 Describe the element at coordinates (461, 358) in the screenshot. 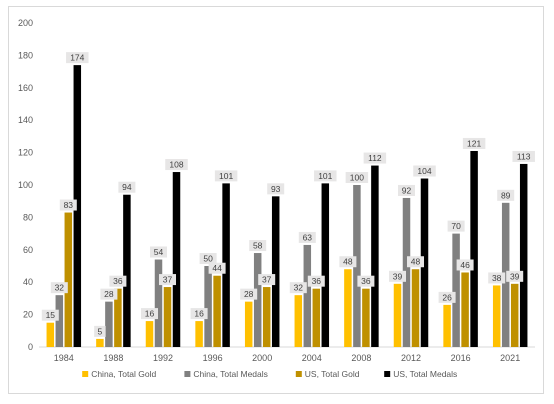

I see `x-tick-label: 2016` at that location.